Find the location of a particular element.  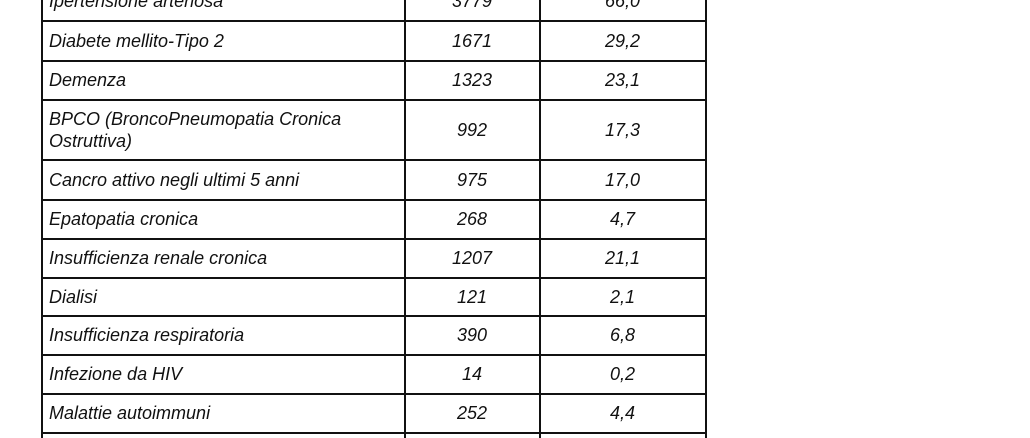

cell-value: 2,1 is located at coordinates (622, 296).